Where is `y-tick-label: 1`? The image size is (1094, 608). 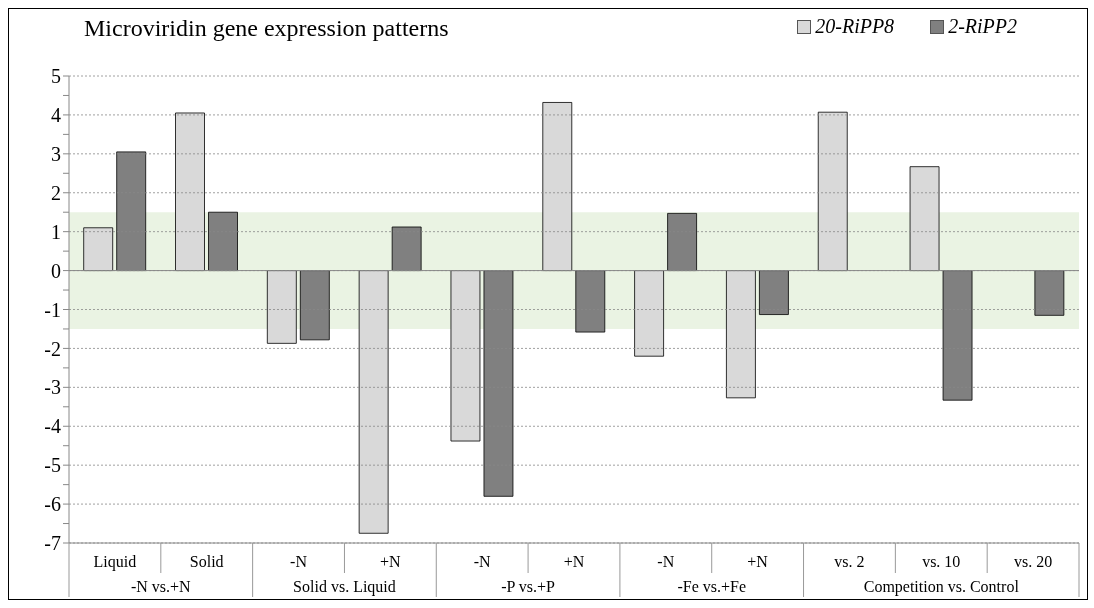
y-tick-label: 1 is located at coordinates (56, 231).